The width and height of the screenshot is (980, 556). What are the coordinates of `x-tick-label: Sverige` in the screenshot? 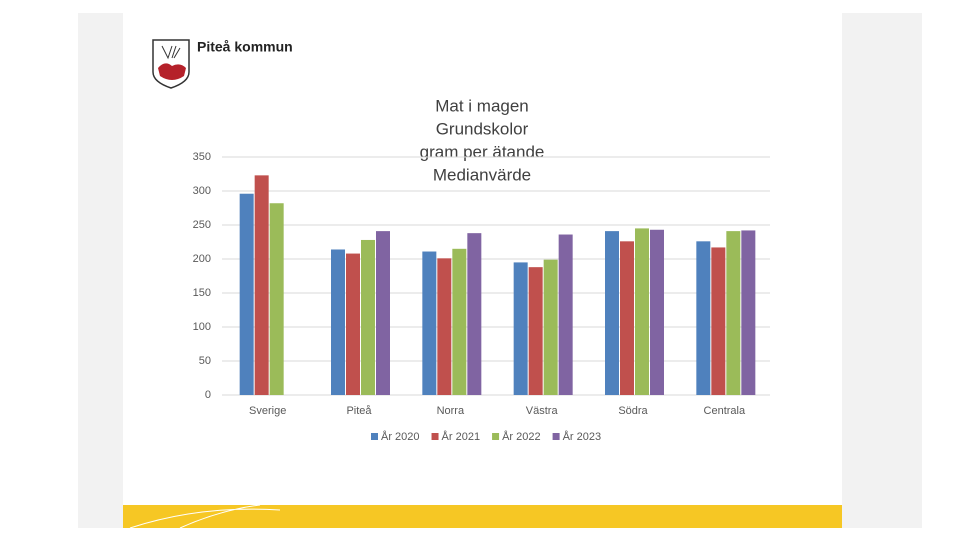 It's located at (267, 411).